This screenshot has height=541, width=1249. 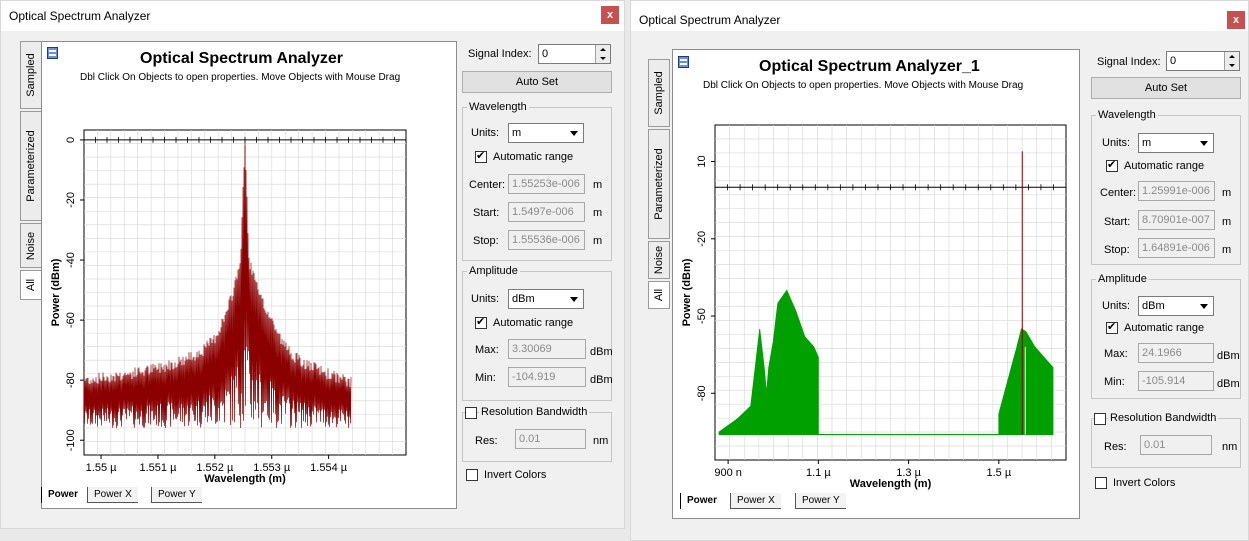 I want to click on plot-title: Optical Spectrum Analyzer_1, so click(x=869, y=66).